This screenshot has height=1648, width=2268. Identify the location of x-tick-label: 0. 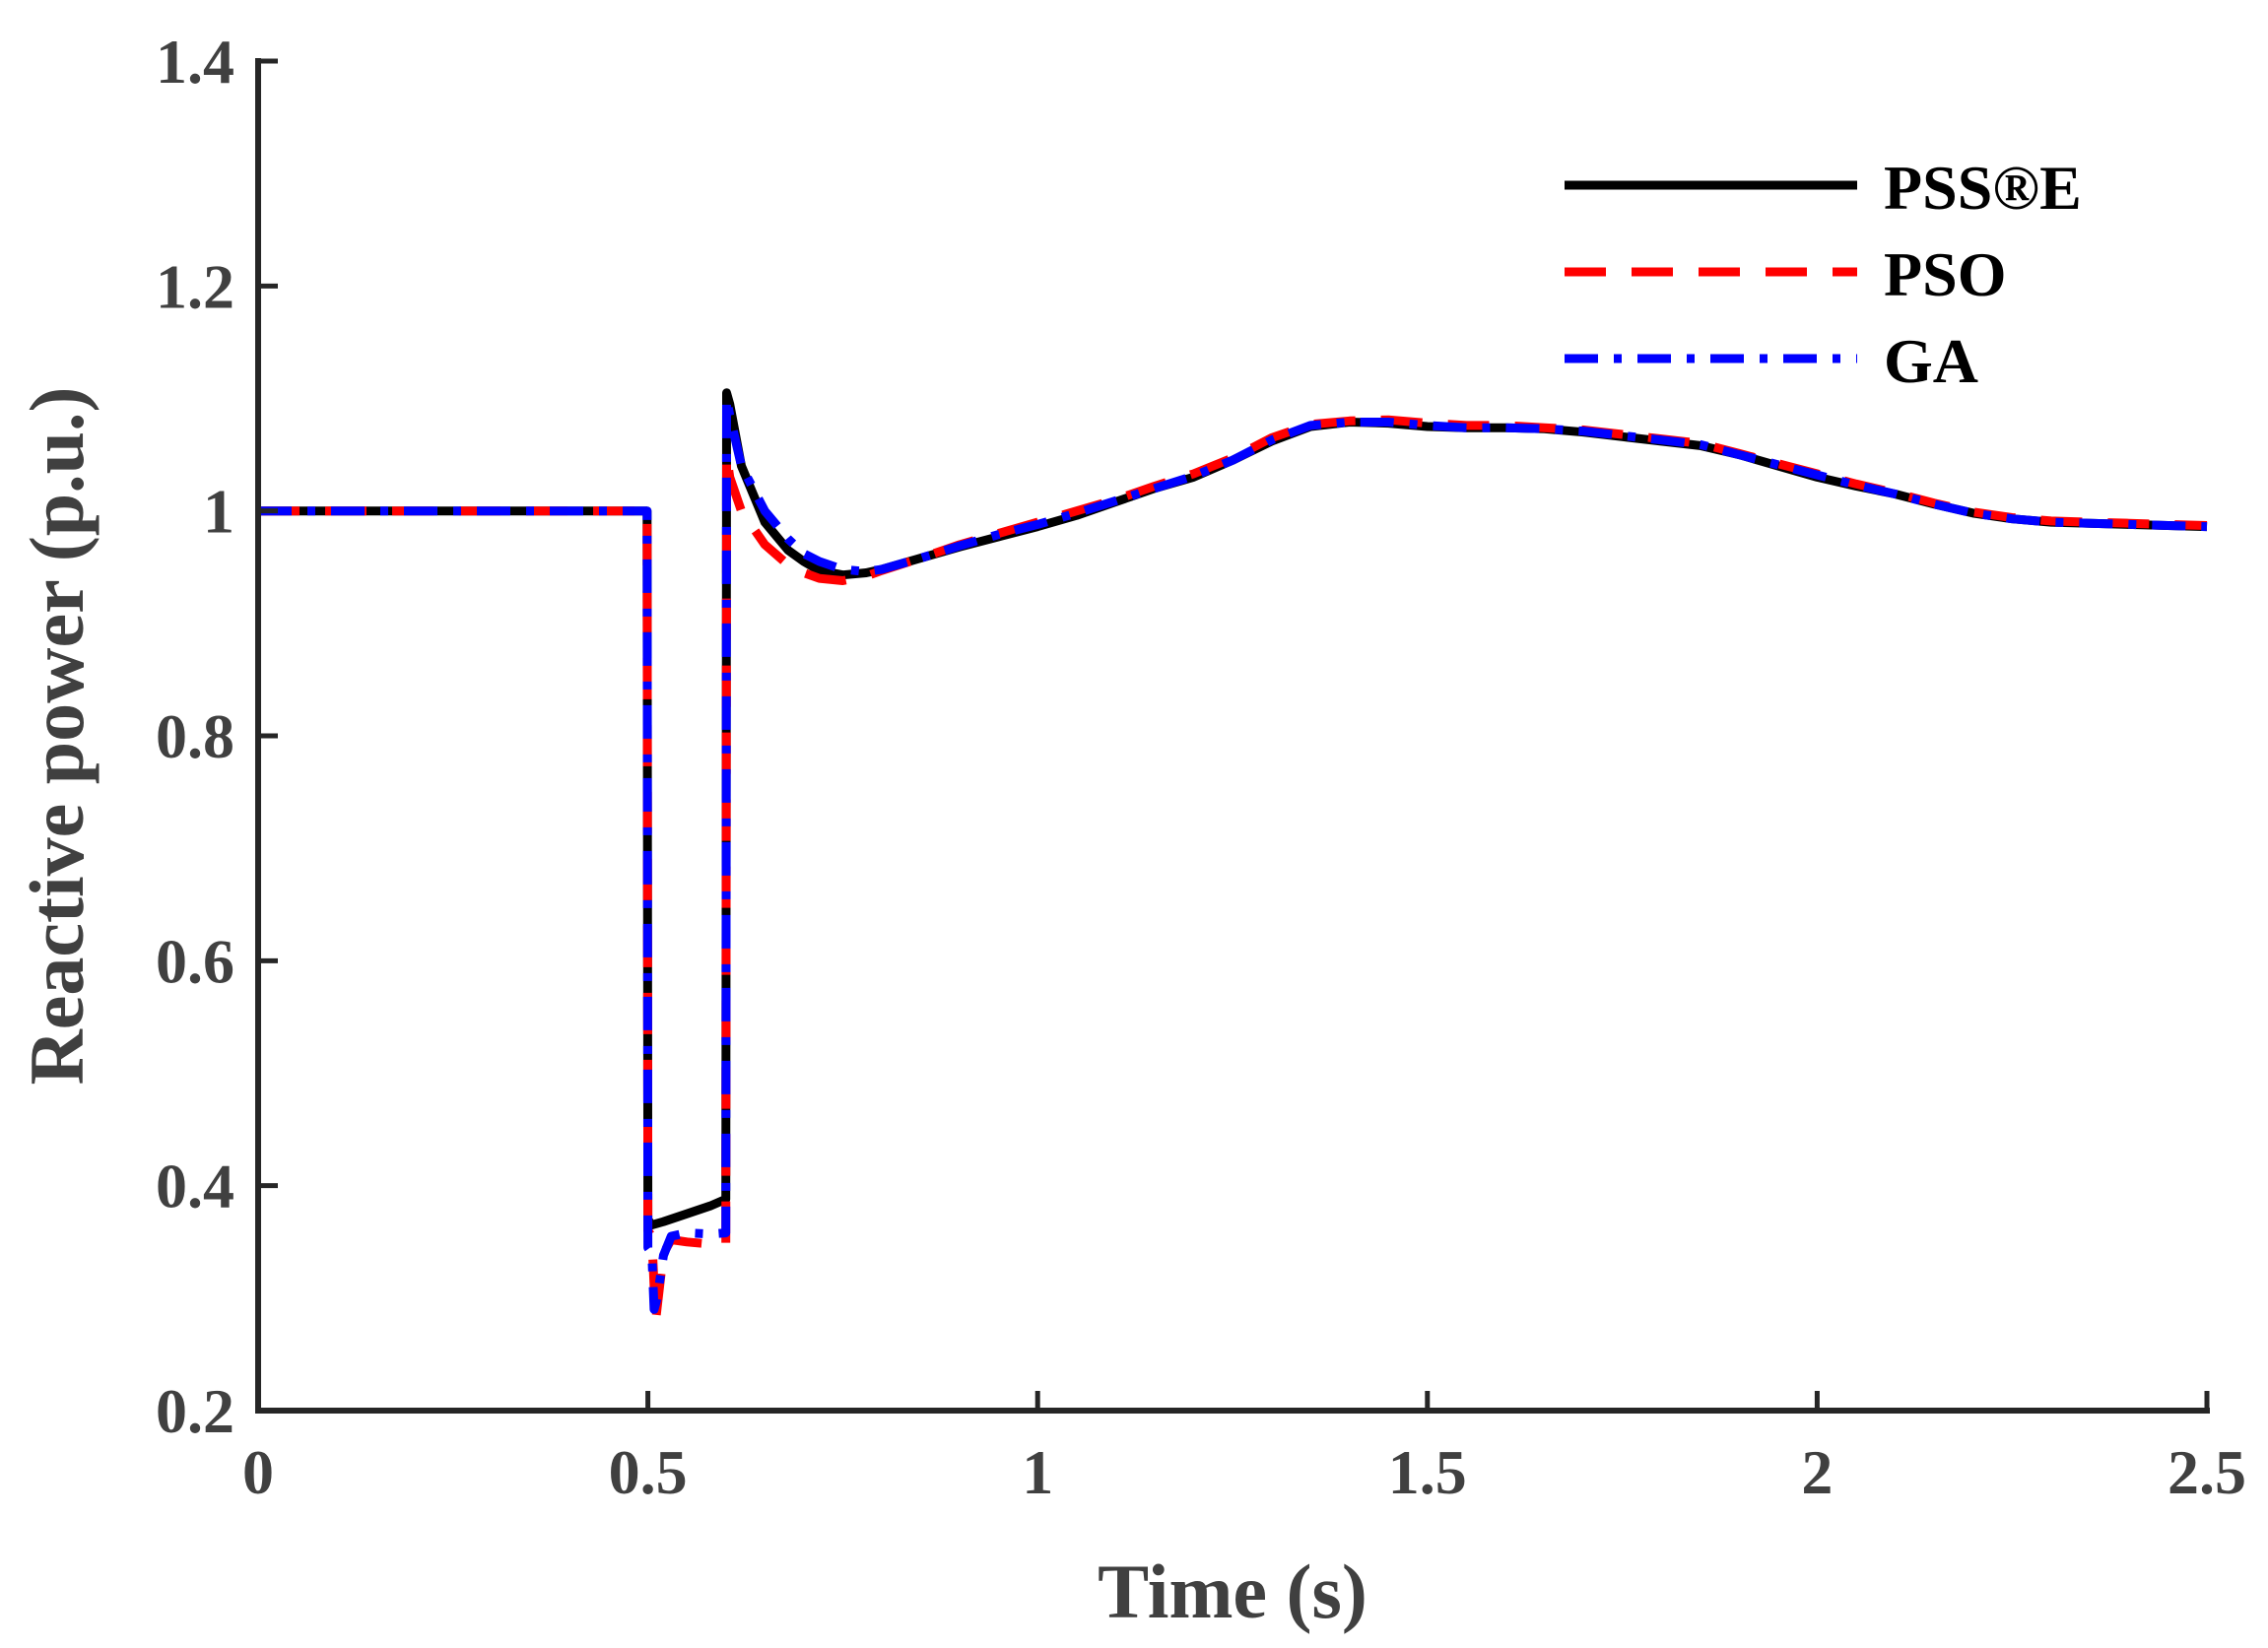
(258, 1472).